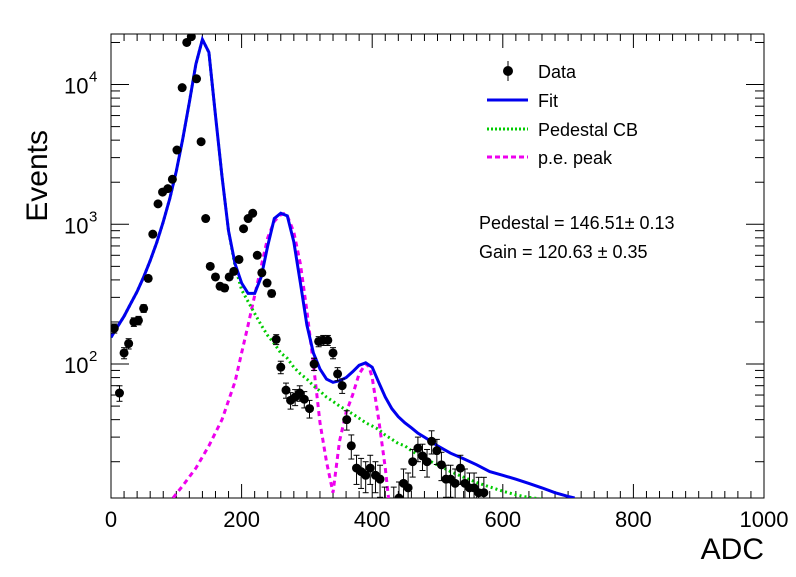 Image resolution: width=796 pixels, height=577 pixels. What do you see at coordinates (764, 519) in the screenshot?
I see `x-tick-label: 1000` at bounding box center [764, 519].